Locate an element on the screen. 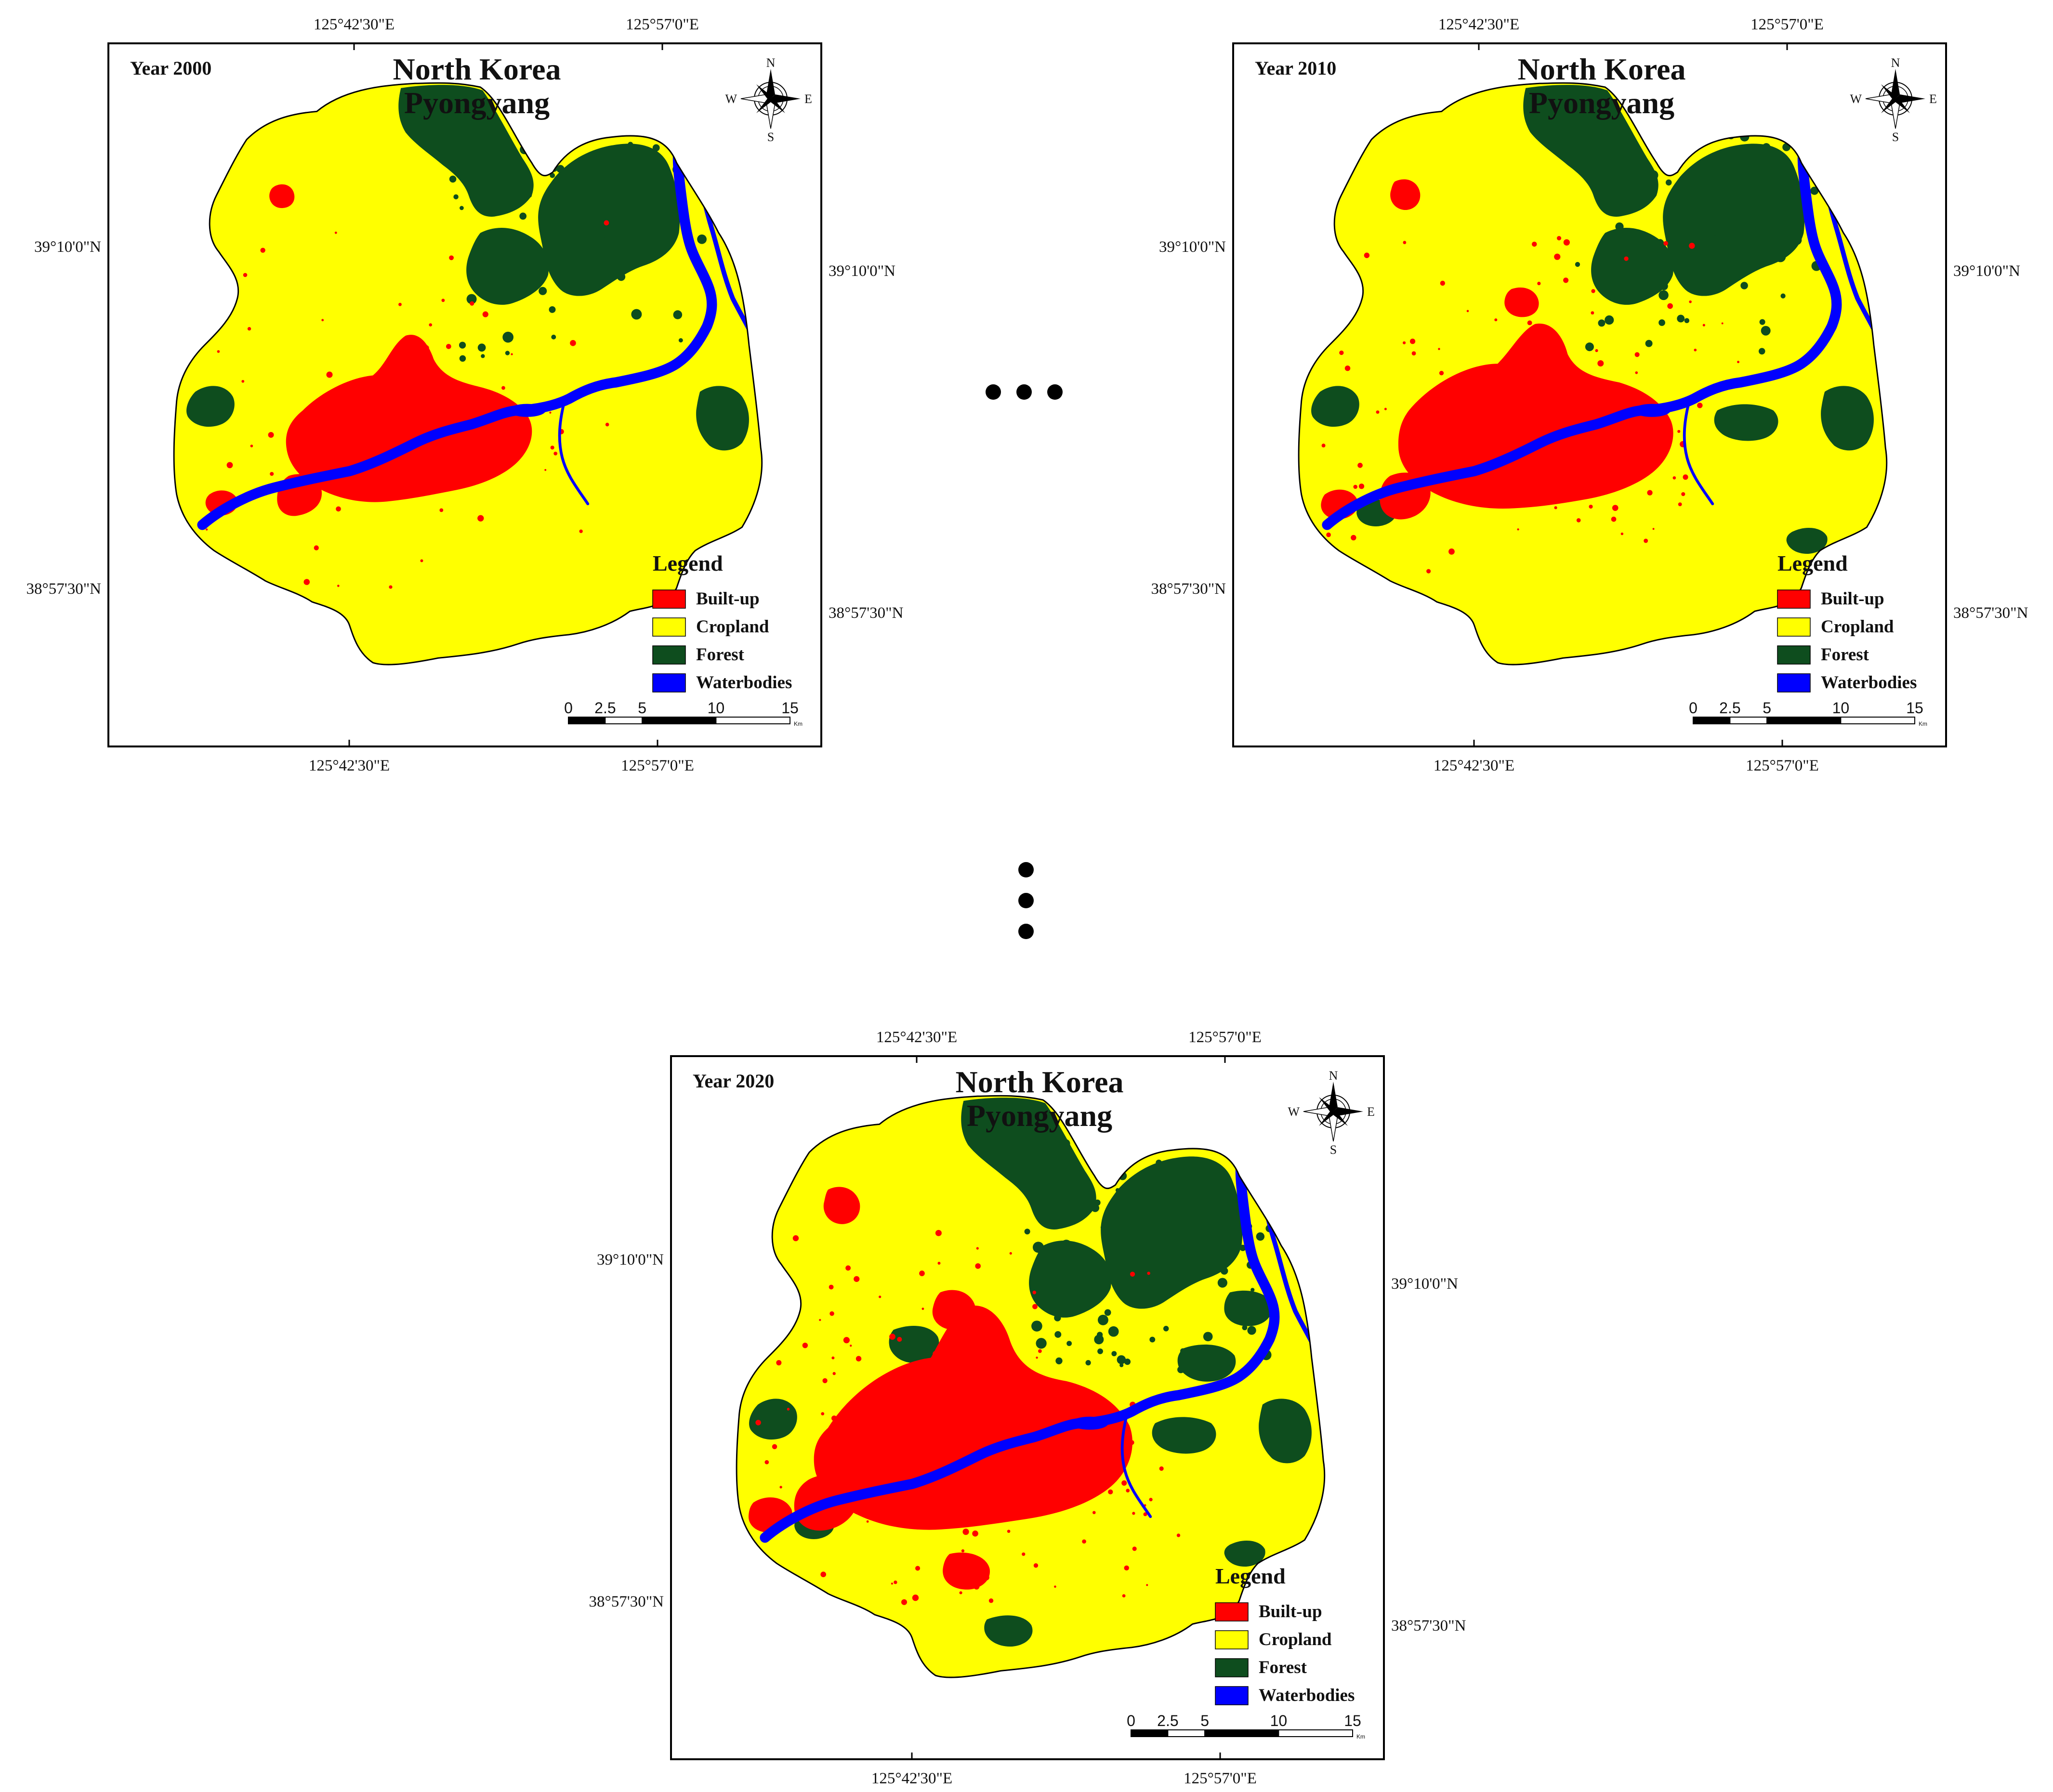 The image size is (2053, 1792). year-label: Year 2010 is located at coordinates (1296, 68).